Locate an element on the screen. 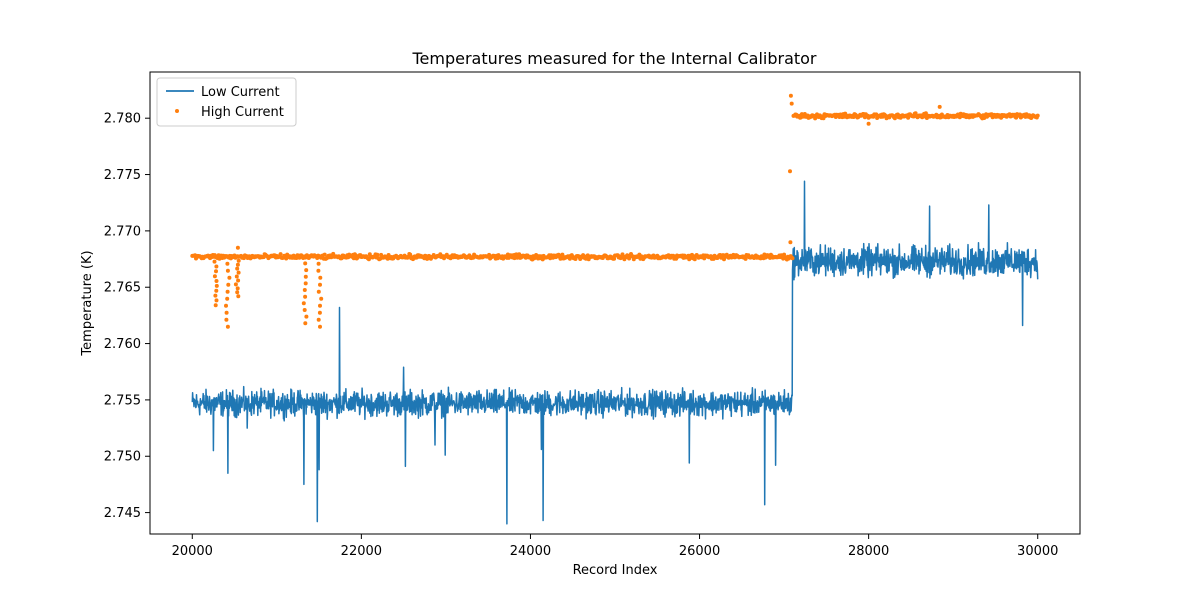 This screenshot has height=600, width=1200. x-tick-label: 28000 is located at coordinates (868, 551).